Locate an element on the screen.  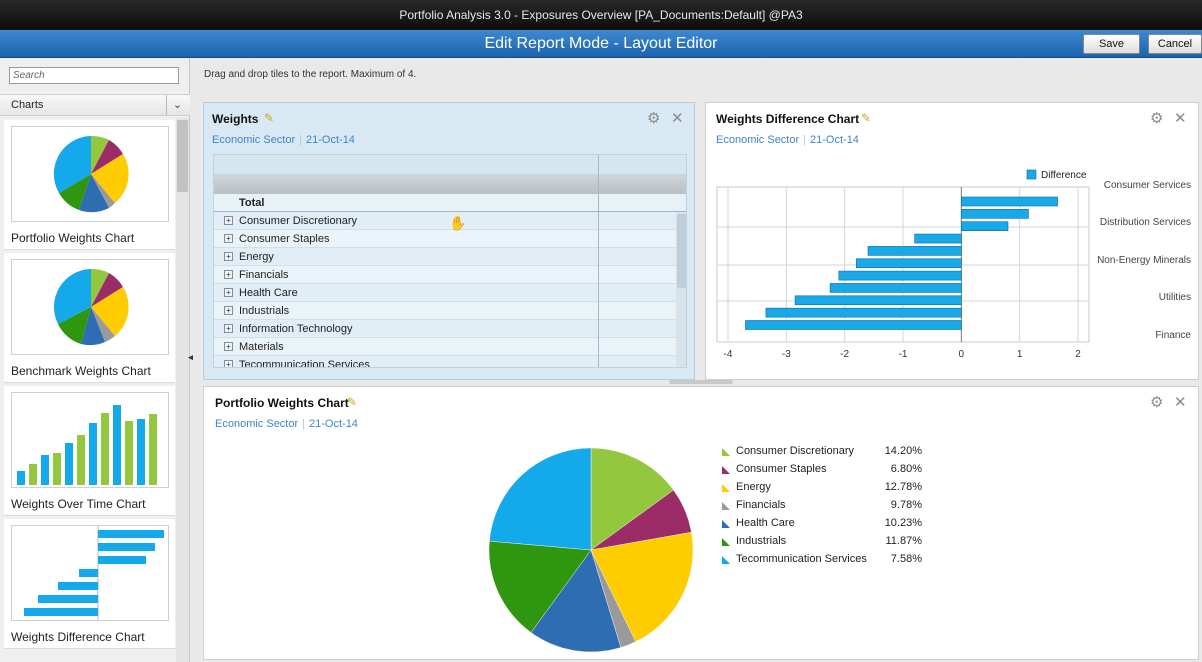
table-row: + Consumer Staples is located at coordinates (445, 239).